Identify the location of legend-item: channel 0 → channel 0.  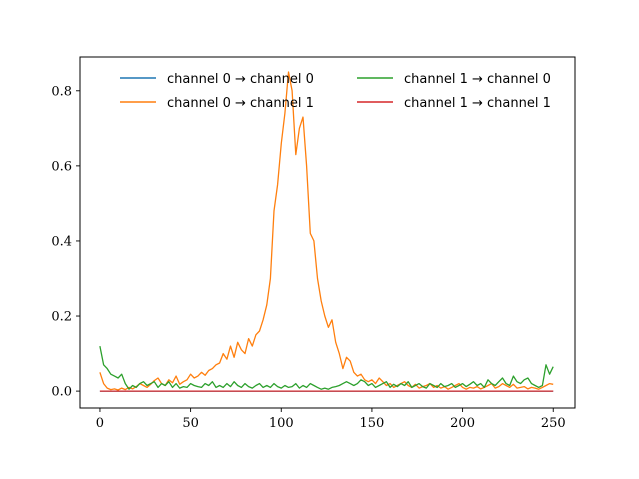
(217, 79).